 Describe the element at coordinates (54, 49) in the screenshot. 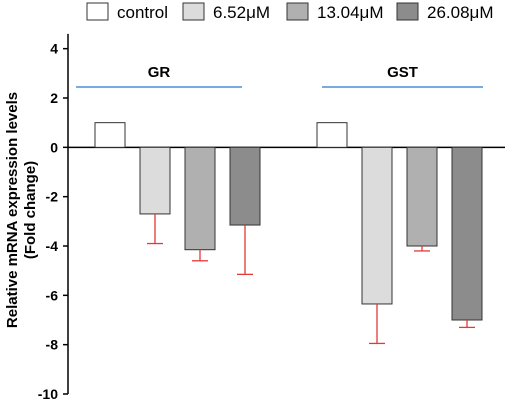

I see `y-tick-label: 4` at that location.